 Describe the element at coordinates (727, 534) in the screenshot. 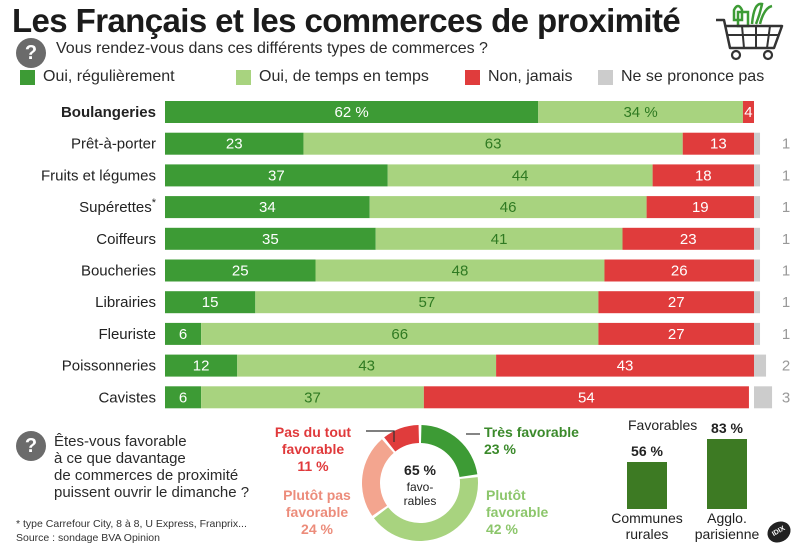

I see `fav-label-line: parisienne` at that location.